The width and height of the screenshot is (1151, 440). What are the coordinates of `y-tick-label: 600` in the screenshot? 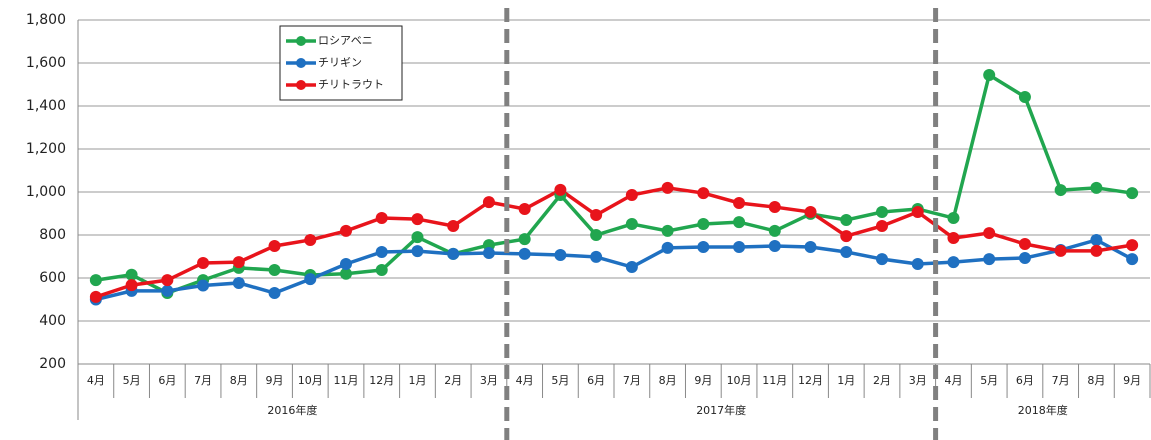 It's located at (52, 278).